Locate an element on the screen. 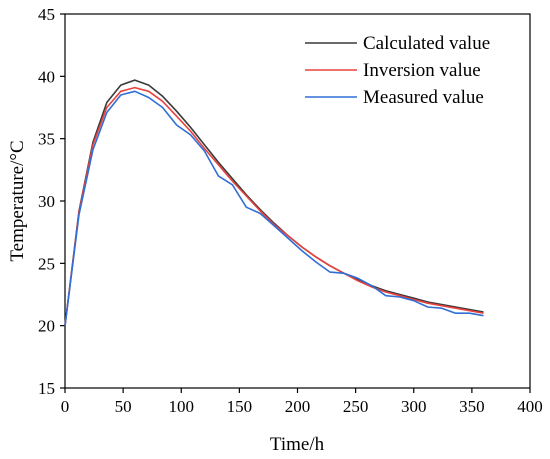 This screenshot has height=459, width=550. y-tick-label: 30 is located at coordinates (46, 201).